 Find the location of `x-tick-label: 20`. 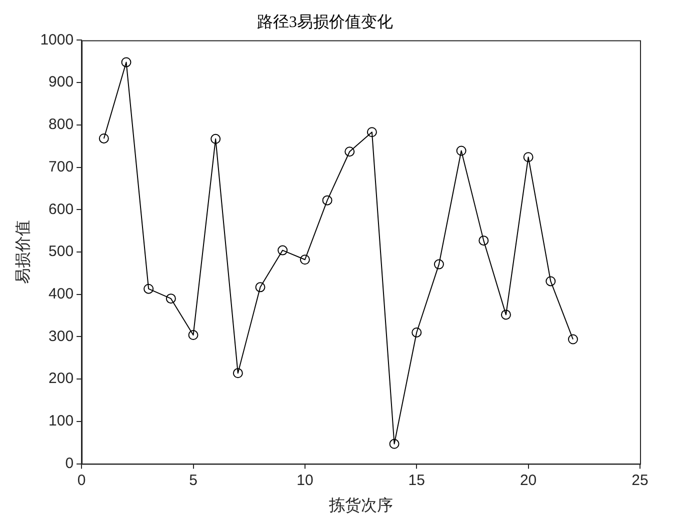

x-tick-label: 20 is located at coordinates (528, 480).